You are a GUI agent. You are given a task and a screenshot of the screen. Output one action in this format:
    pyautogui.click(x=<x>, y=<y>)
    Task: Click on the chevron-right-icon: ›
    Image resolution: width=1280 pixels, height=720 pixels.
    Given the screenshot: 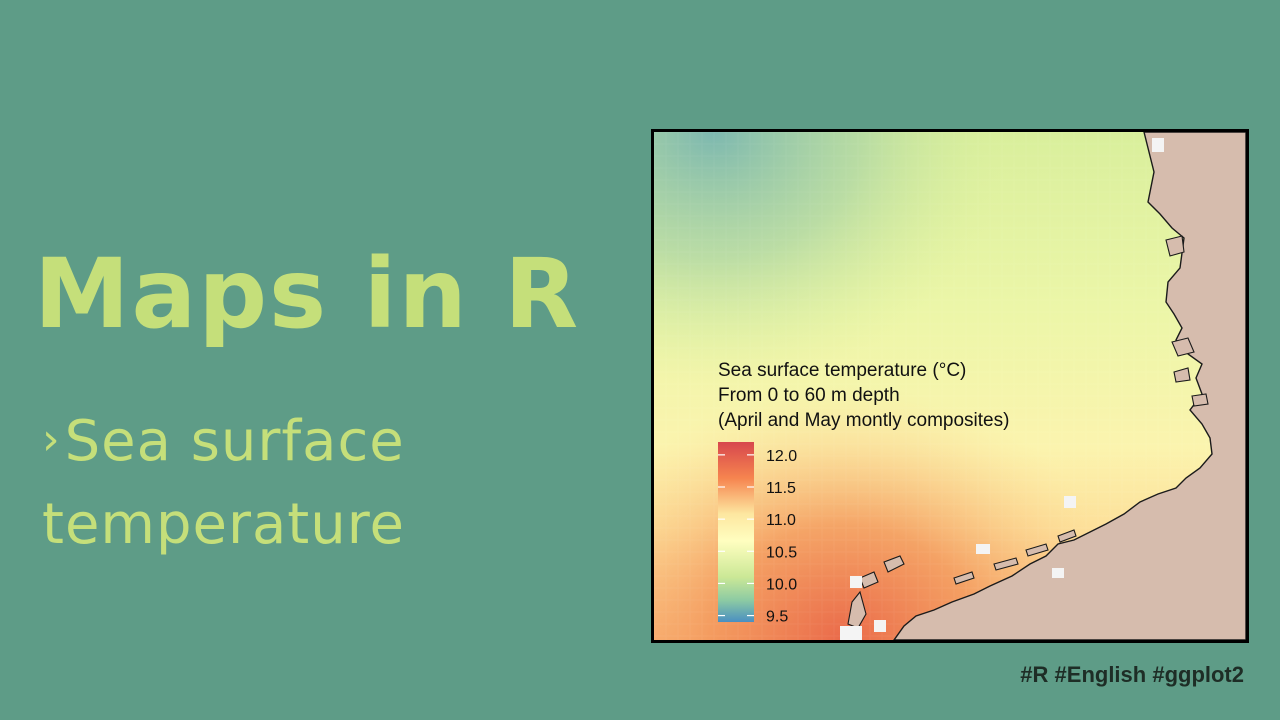 What is the action you would take?
    pyautogui.click(x=51, y=439)
    